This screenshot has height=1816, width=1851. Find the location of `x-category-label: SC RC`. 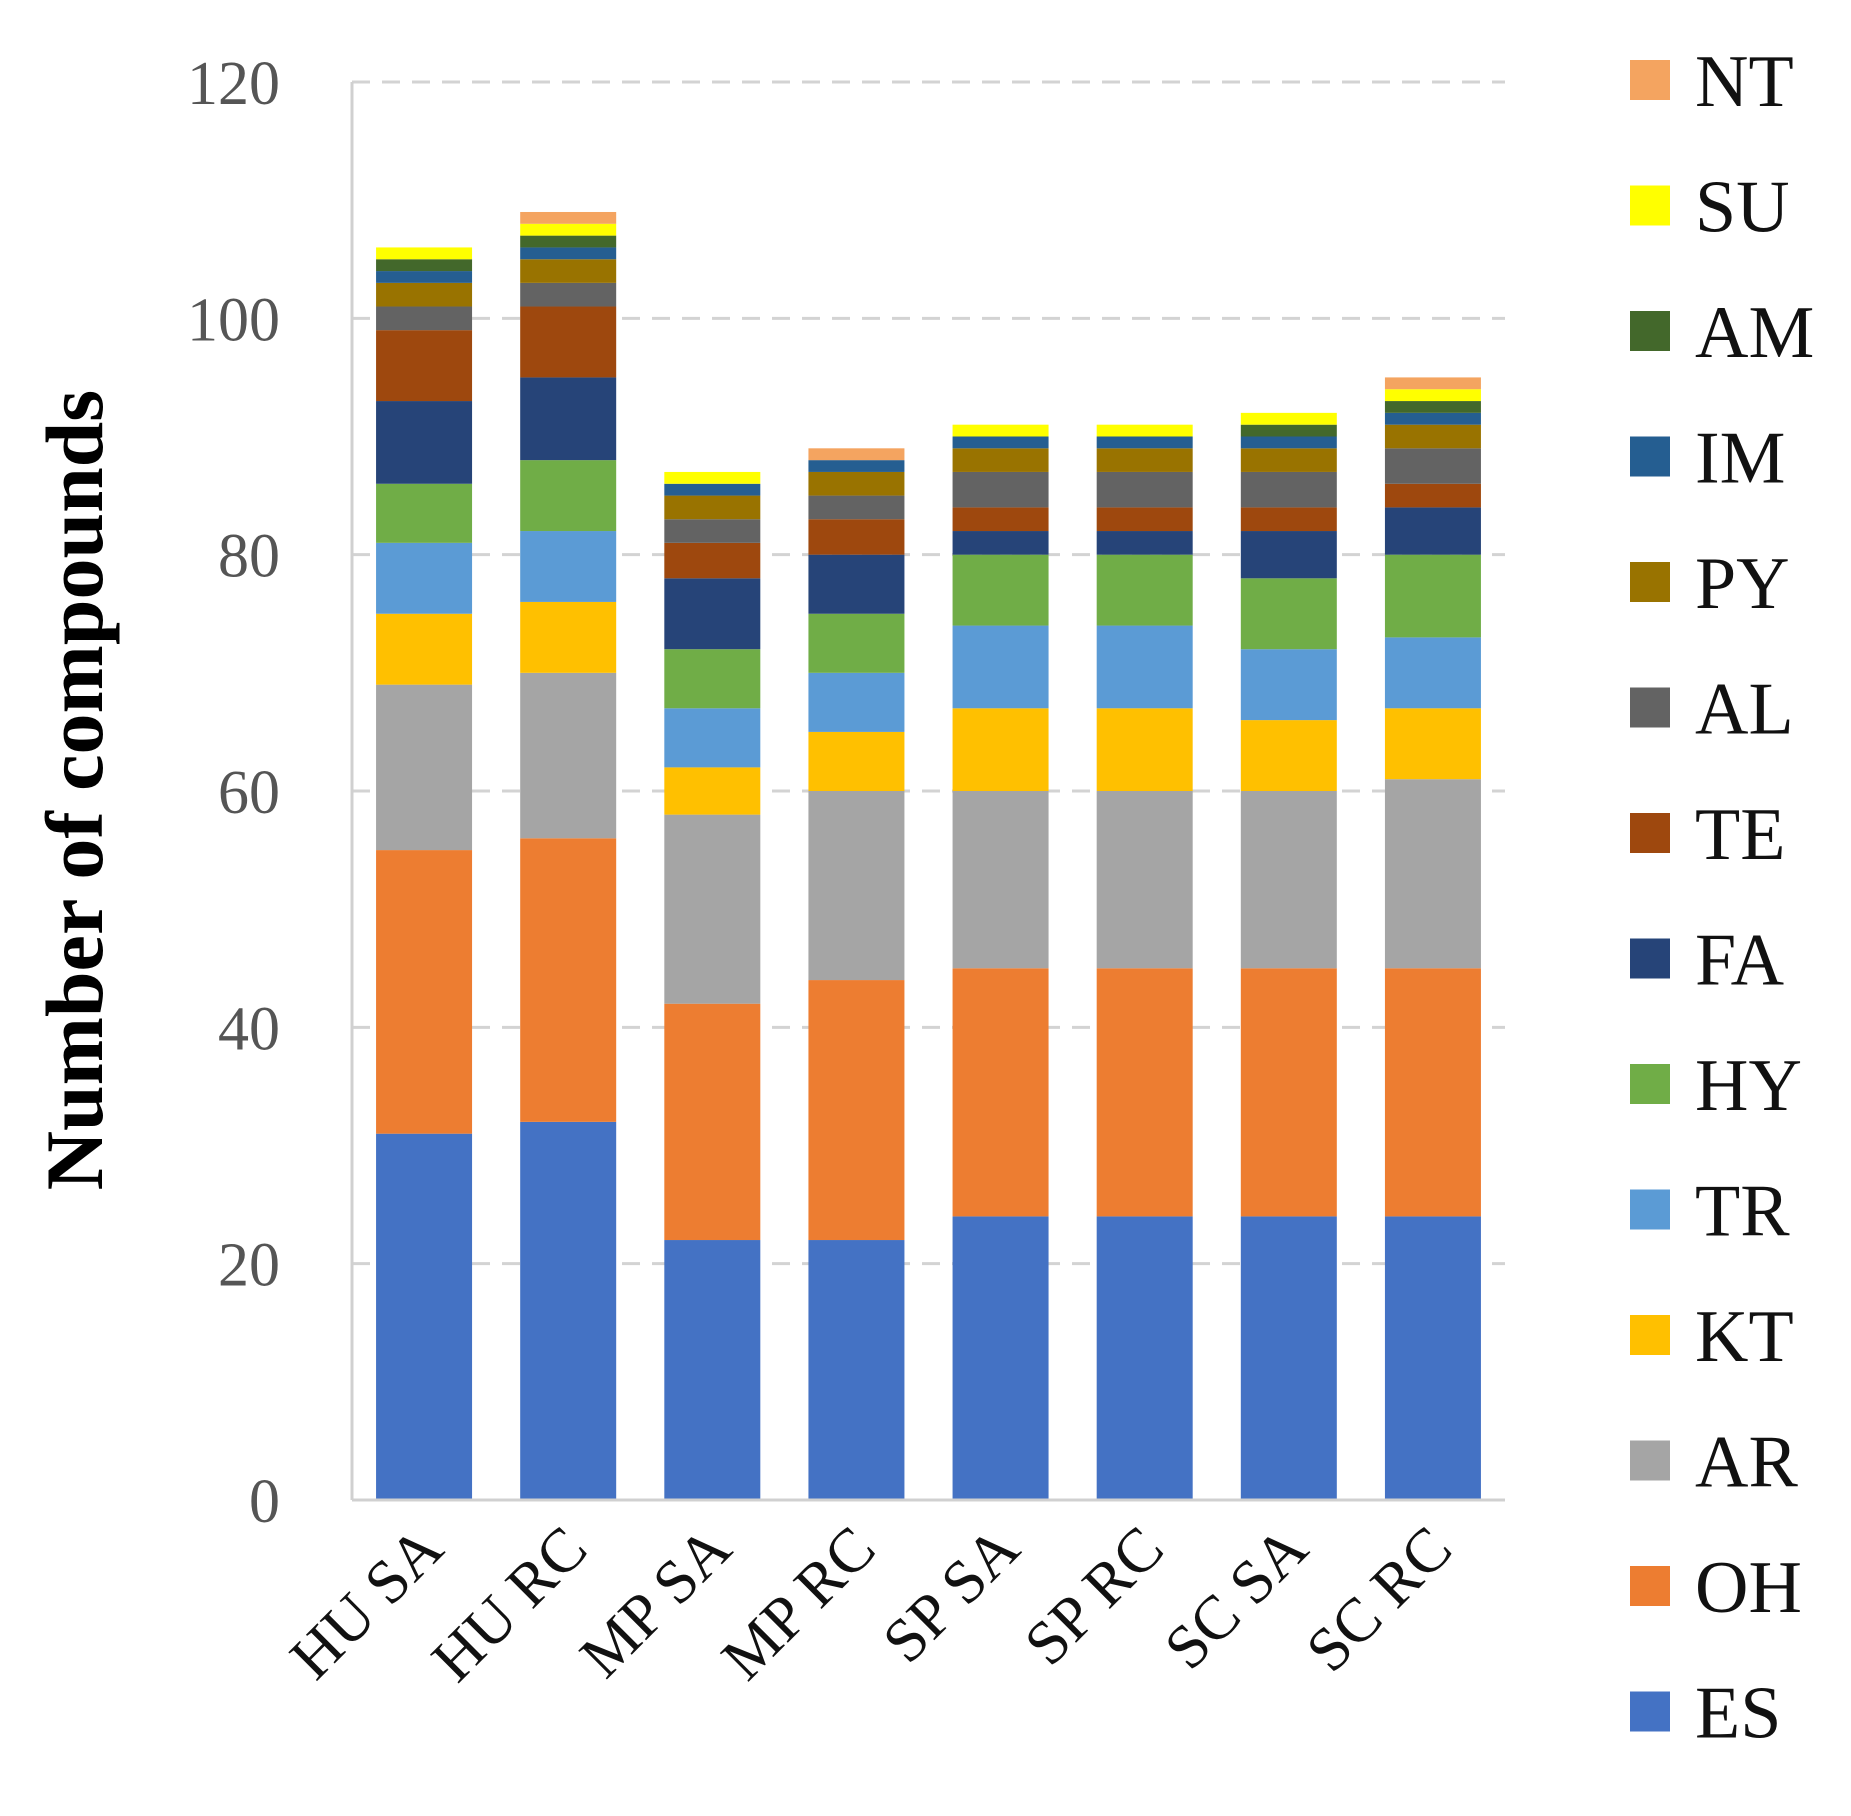

x-category-label: SC RC is located at coordinates (1379, 1599).